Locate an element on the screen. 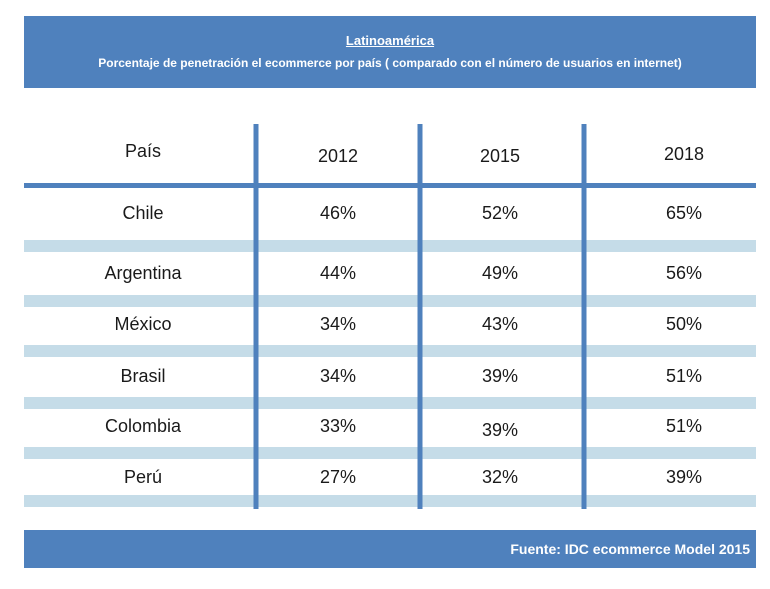 Image resolution: width=770 pixels, height=589 pixels. country-label: México is located at coordinates (142, 324).